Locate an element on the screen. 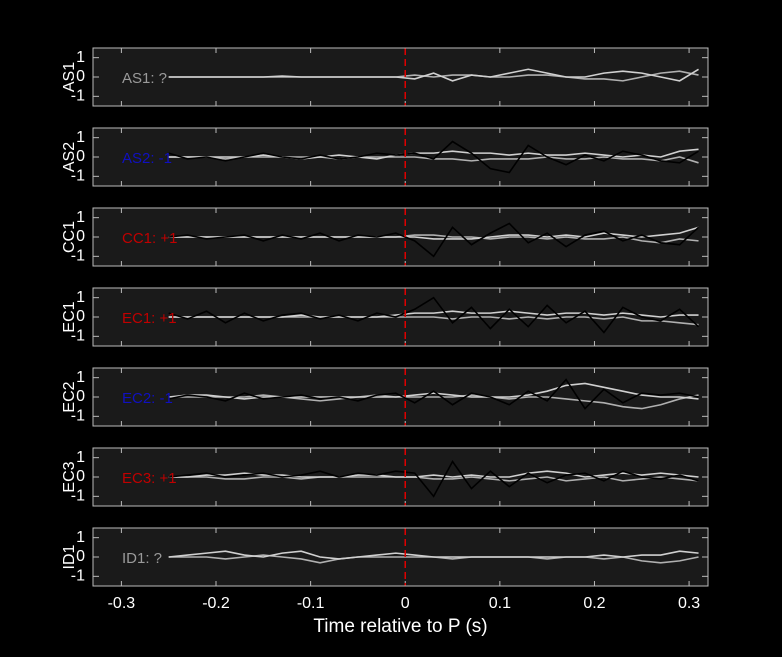 Image resolution: width=782 pixels, height=657 pixels. trace-label: EC3: +1 is located at coordinates (149, 478).